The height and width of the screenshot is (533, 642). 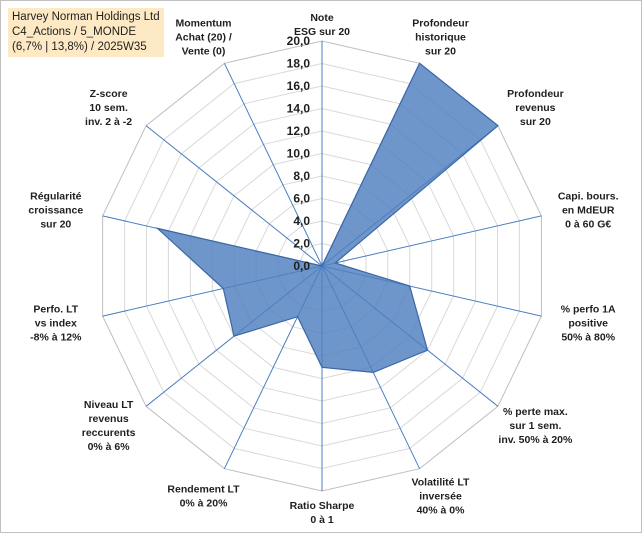 What do you see at coordinates (588, 310) in the screenshot?
I see `axis-label-line: % perfo 1A` at bounding box center [588, 310].